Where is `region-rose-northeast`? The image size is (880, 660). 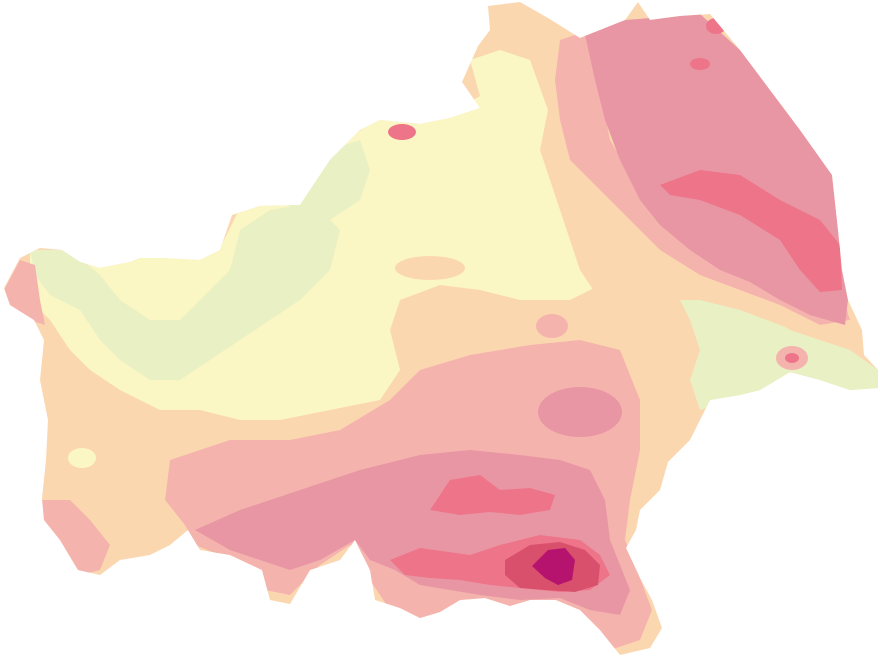 region-rose-northeast is located at coordinates (716, 169).